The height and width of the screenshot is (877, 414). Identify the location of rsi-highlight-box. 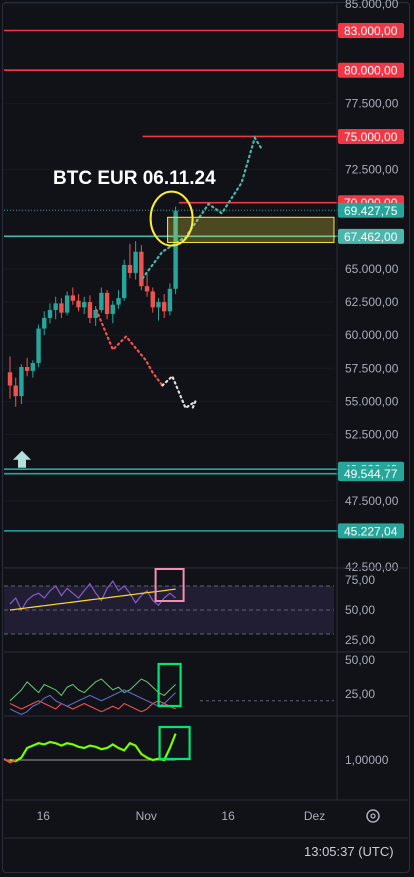
(169, 585).